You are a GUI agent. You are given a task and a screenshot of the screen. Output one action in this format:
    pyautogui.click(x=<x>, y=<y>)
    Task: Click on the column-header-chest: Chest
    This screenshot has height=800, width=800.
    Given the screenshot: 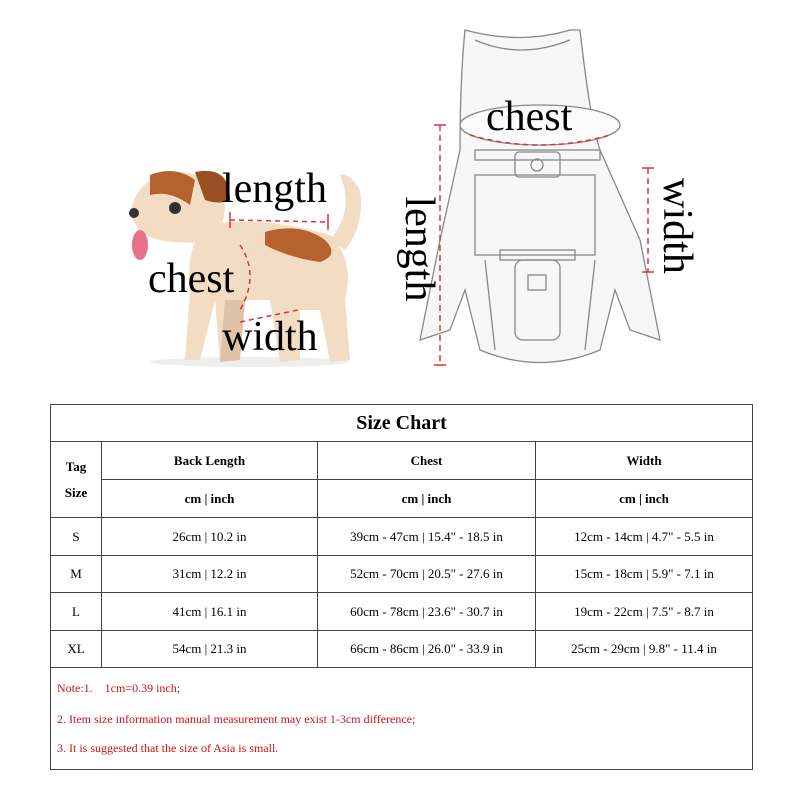 What is the action you would take?
    pyautogui.click(x=426, y=460)
    